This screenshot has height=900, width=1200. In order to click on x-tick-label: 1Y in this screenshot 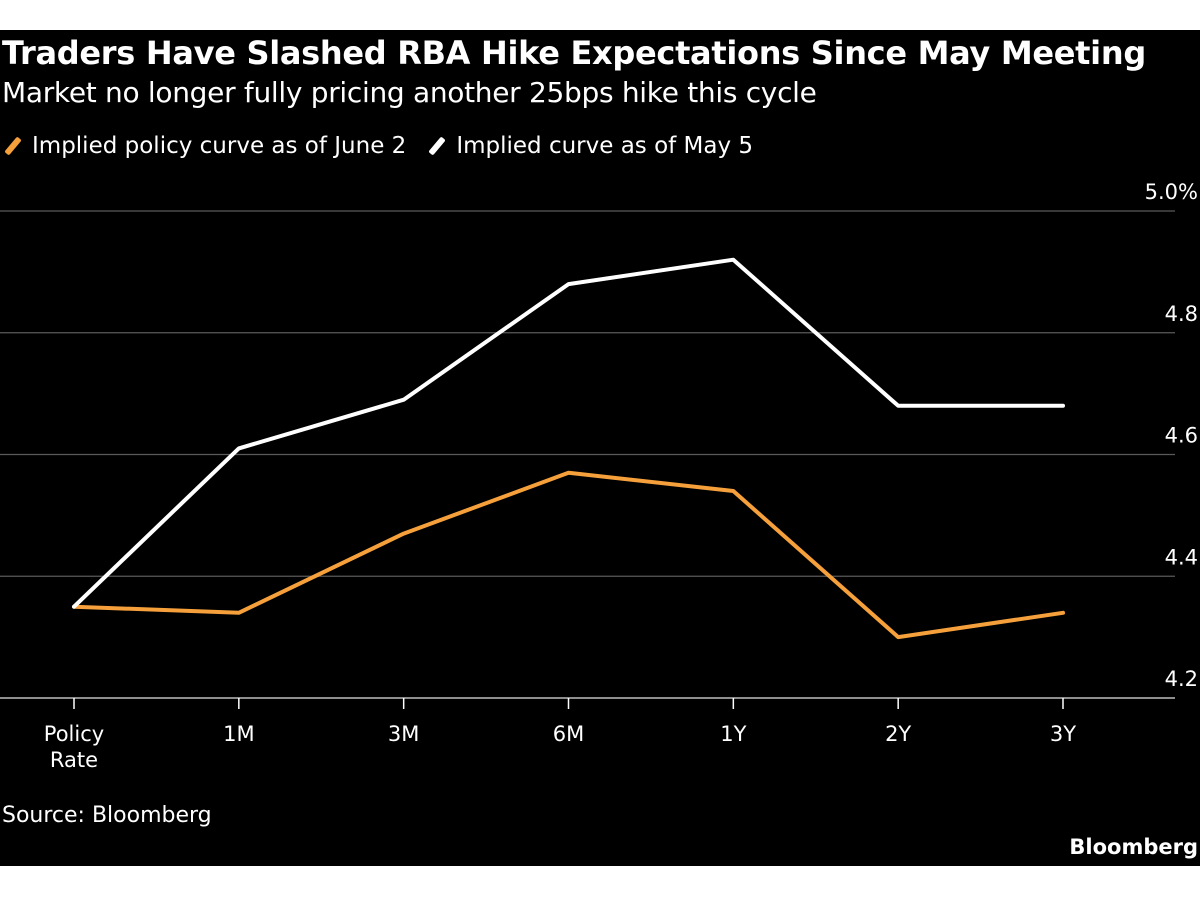, I will do `click(733, 734)`.